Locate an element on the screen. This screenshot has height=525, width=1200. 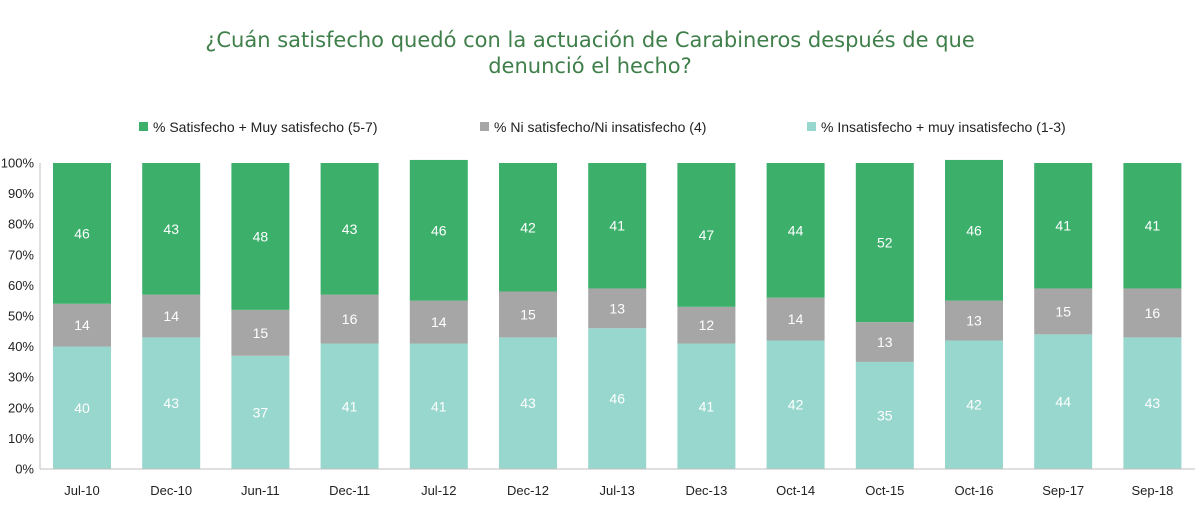
x-tick-label: Dec-13 is located at coordinates (706, 490).